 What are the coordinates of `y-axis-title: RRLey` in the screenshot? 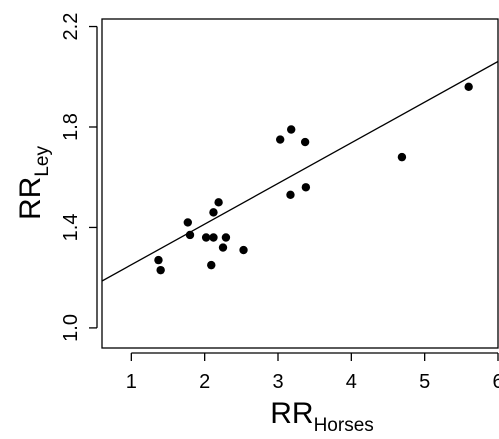 It's located at (33, 183).